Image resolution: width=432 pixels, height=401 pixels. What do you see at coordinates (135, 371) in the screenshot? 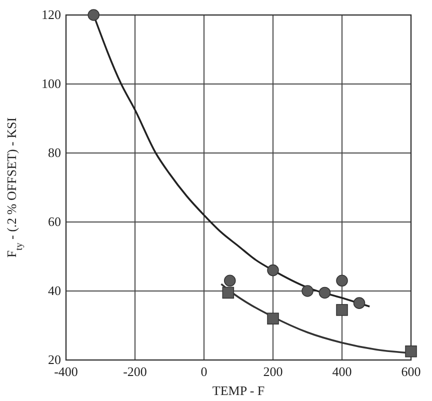
I see `x-tick-label: -200` at bounding box center [135, 371].